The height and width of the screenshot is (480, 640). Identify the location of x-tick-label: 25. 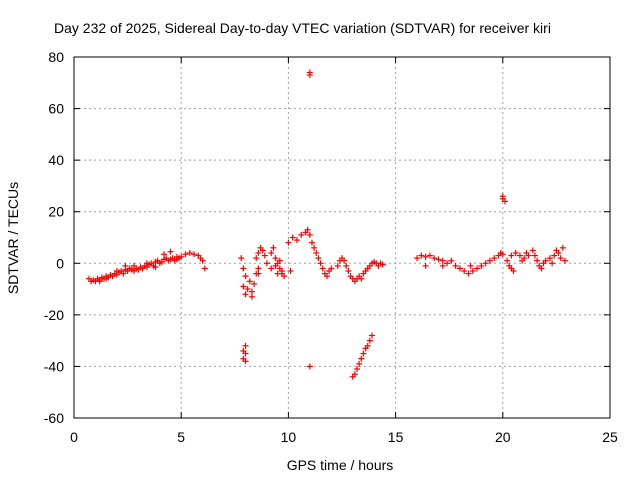
(610, 437).